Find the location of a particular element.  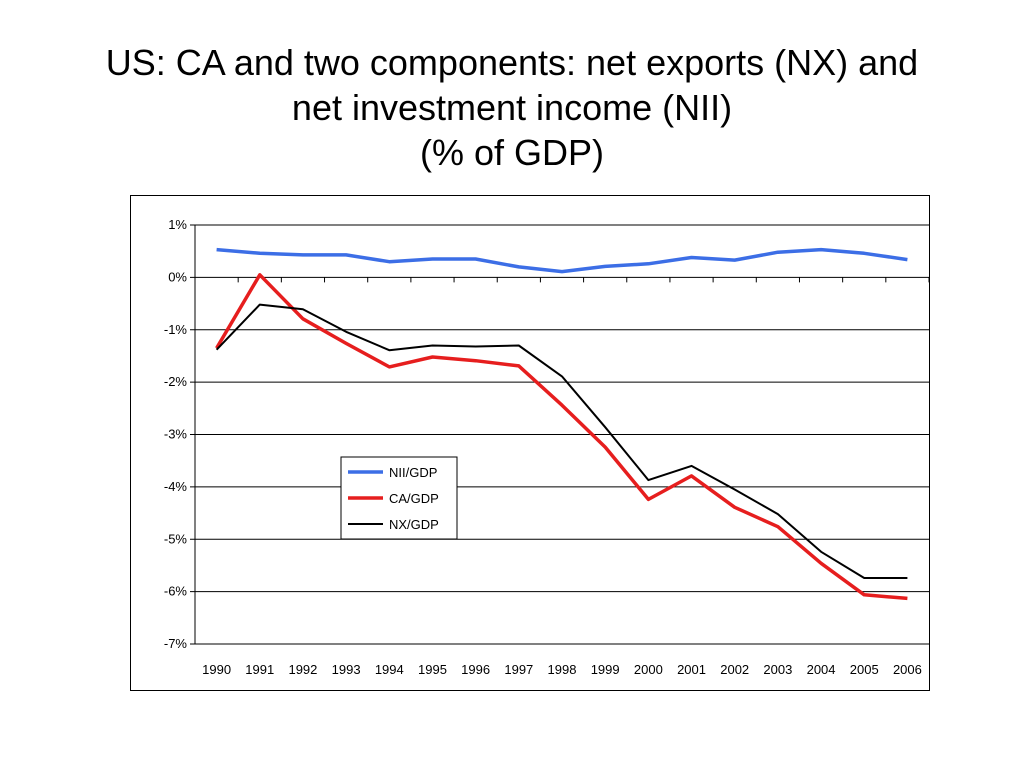

legend-label: NX/GDP is located at coordinates (414, 524).